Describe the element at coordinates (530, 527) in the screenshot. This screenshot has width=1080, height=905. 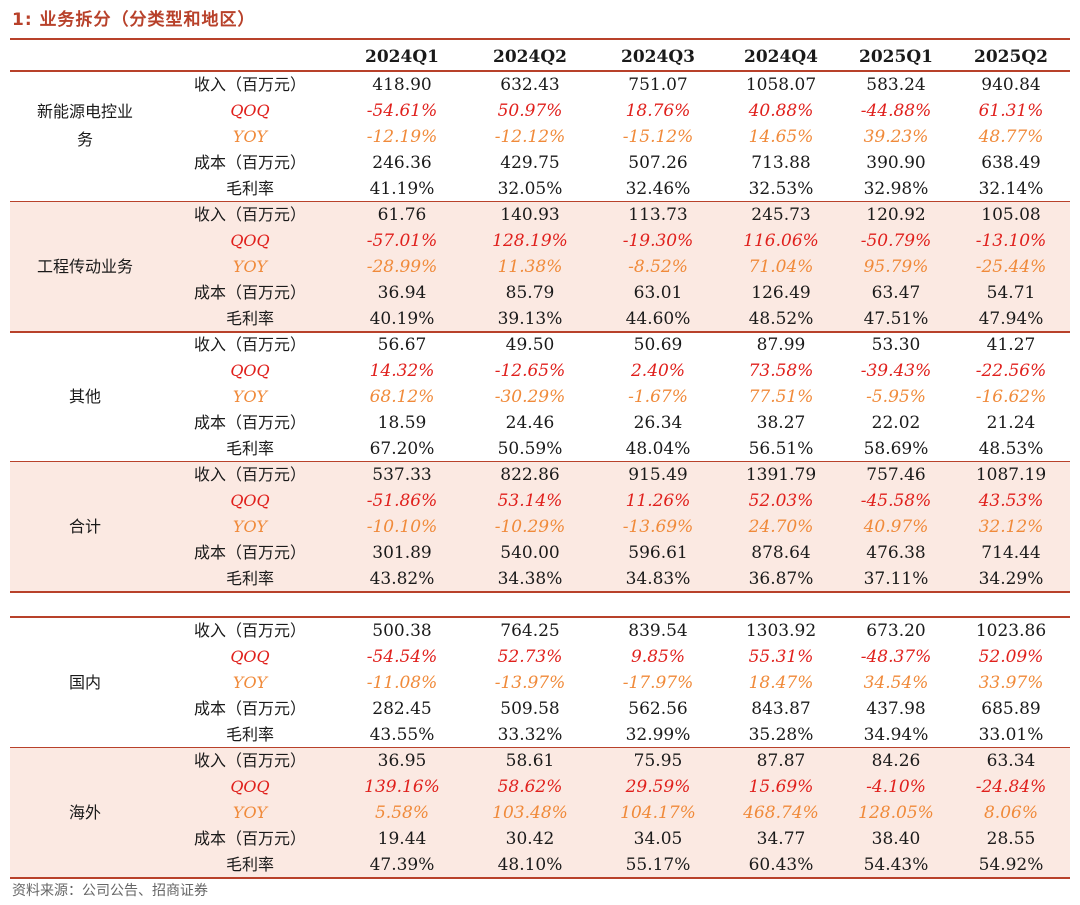
I see `table-cell: -10.29%` at that location.